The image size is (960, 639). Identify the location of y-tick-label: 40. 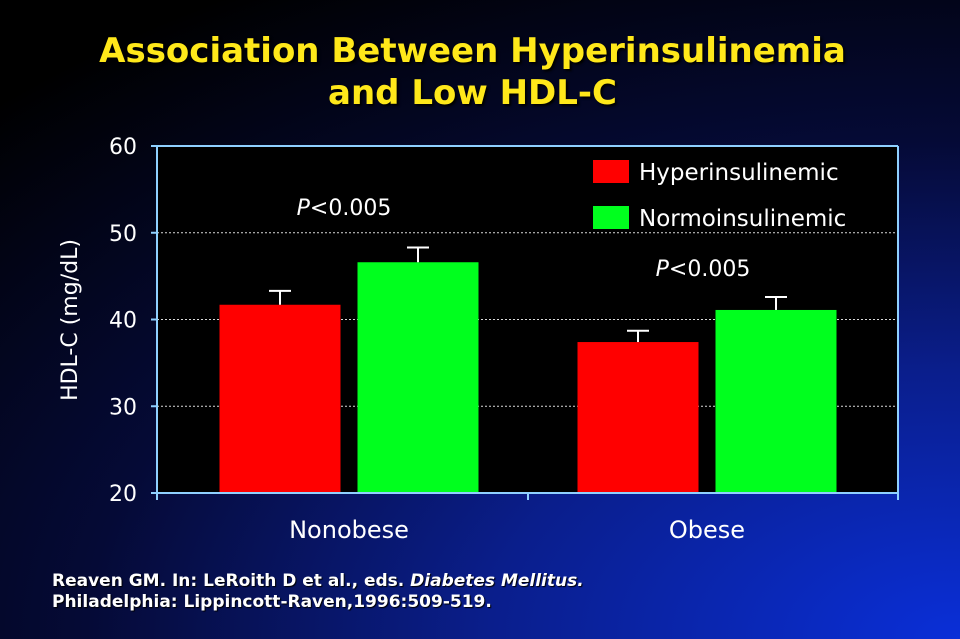
(123, 321).